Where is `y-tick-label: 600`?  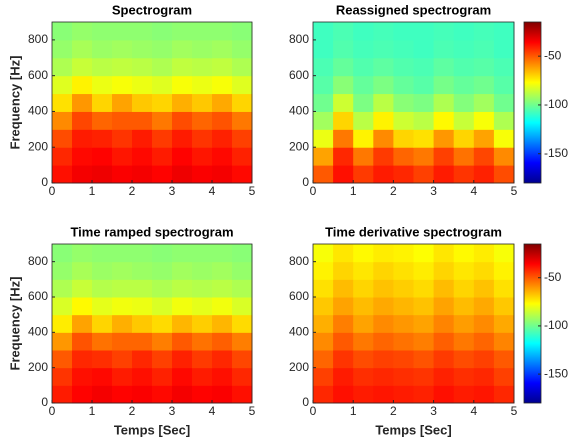
y-tick-label: 600 is located at coordinates (38, 296).